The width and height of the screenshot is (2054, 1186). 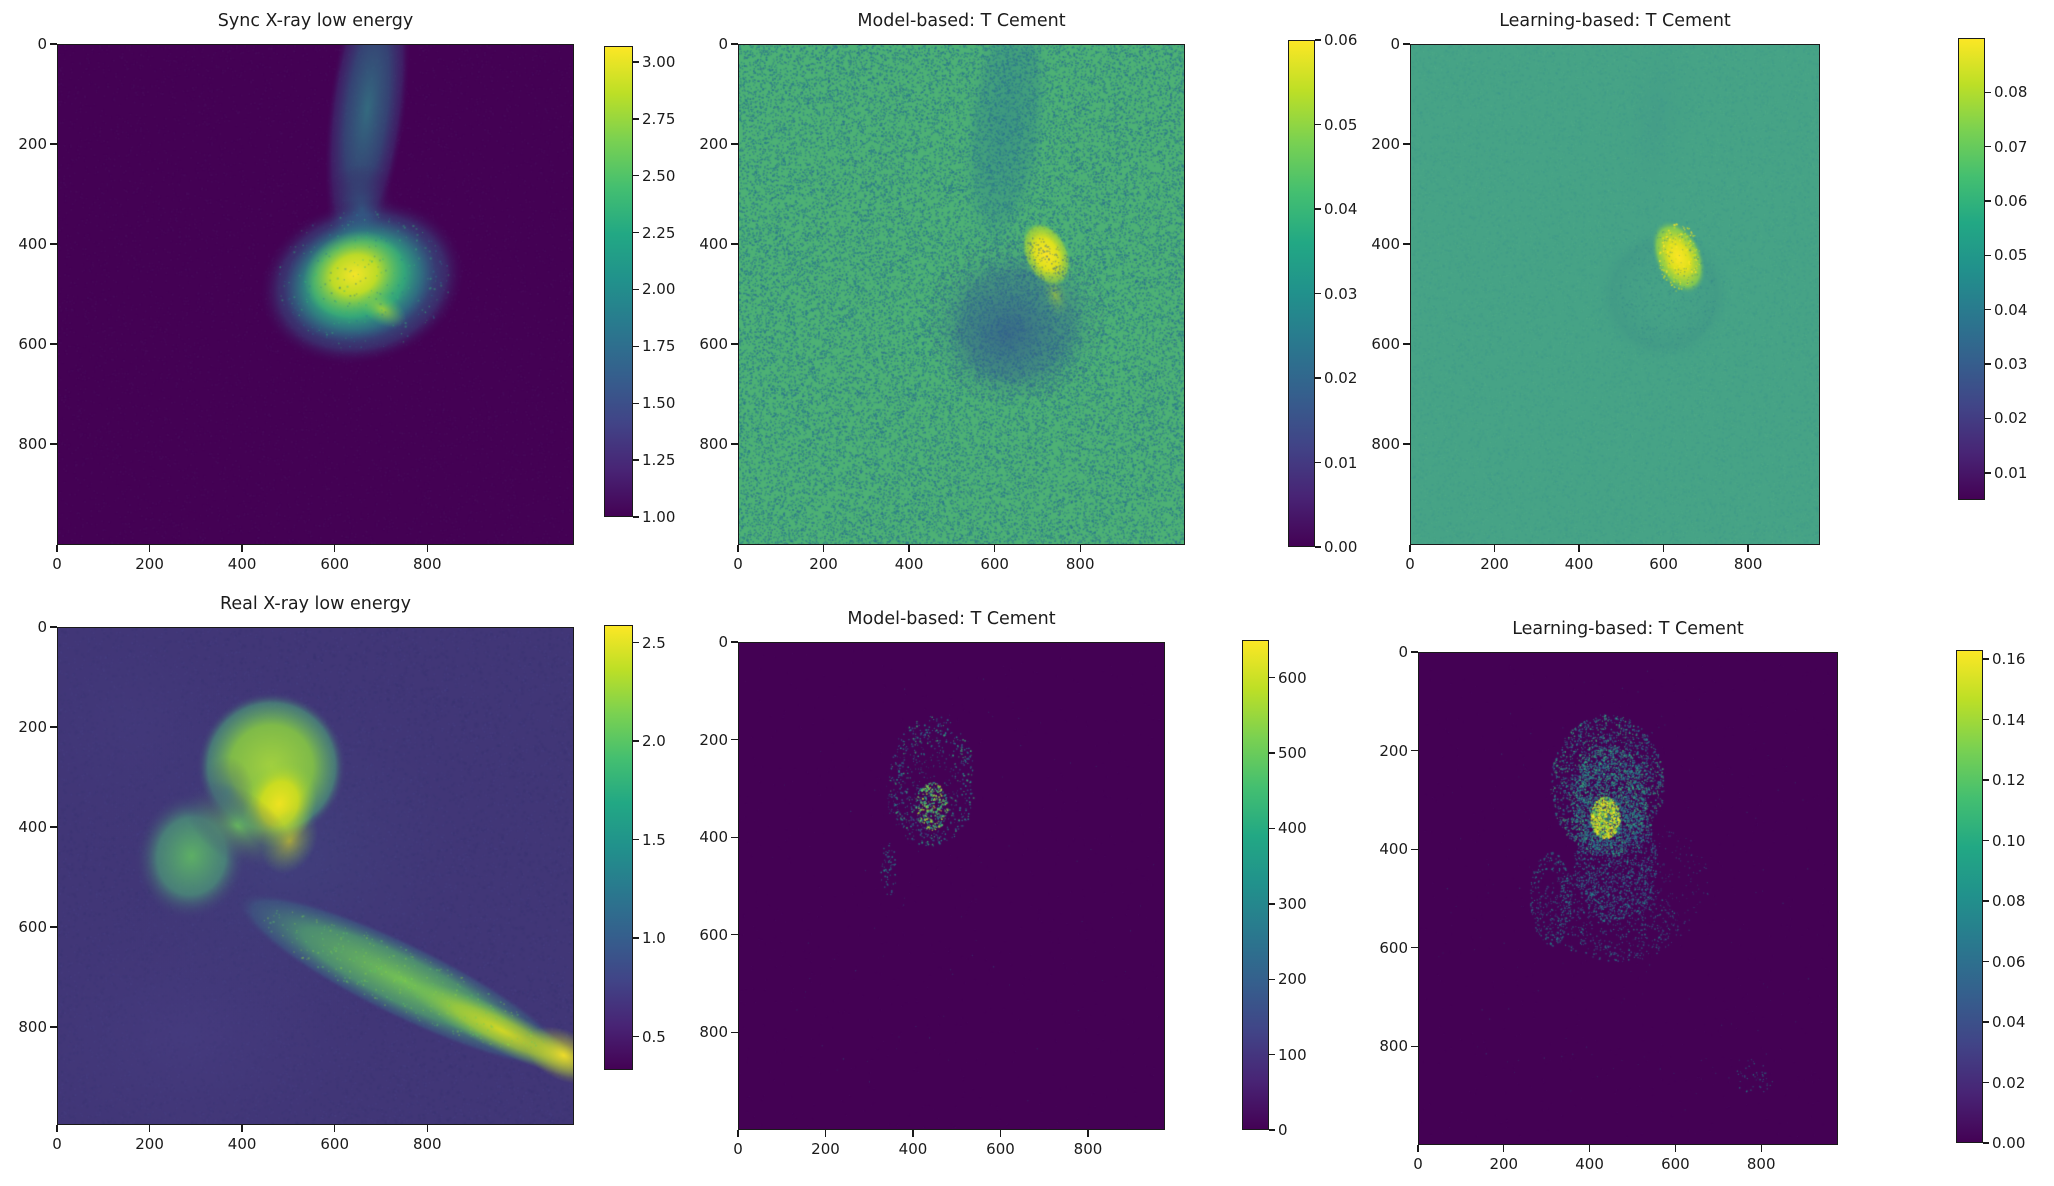 I want to click on subplot-title-sync-xray-low-energy: Sync X-ray low energy, so click(x=315, y=21).